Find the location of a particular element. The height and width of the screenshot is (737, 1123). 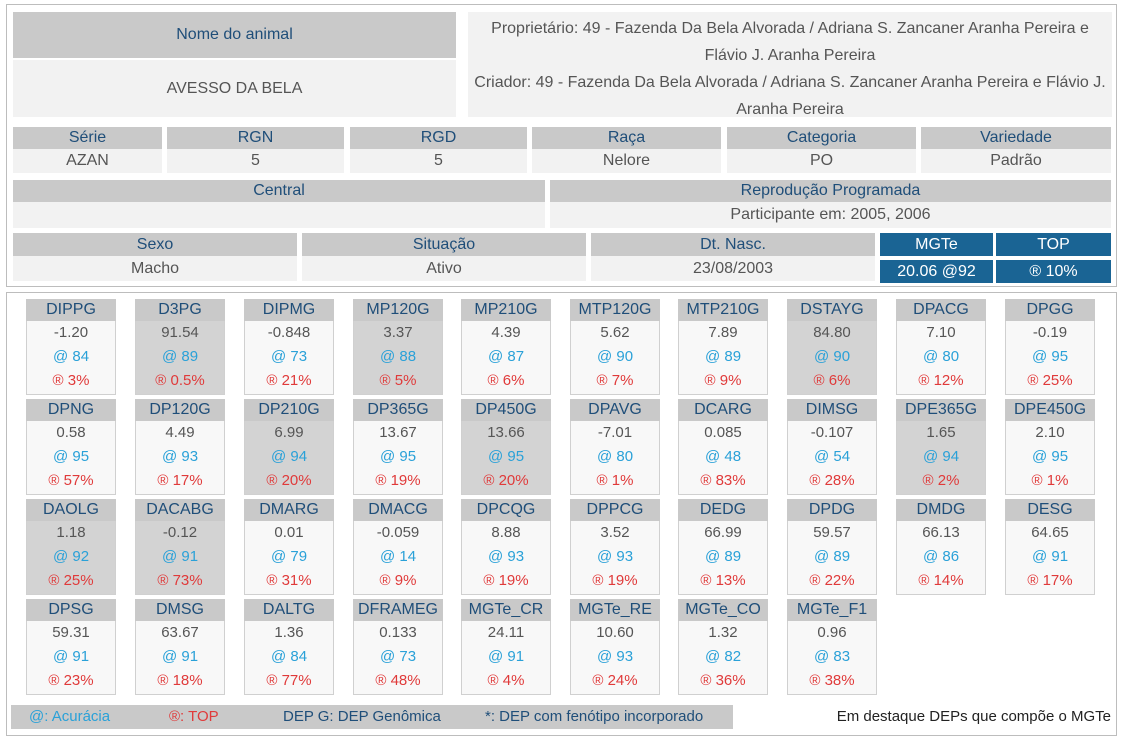

dep-accuracy: @ 87 is located at coordinates (506, 356).